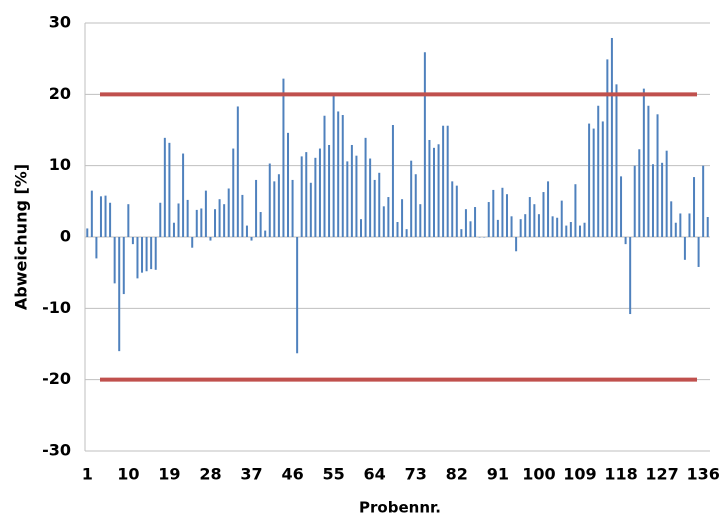 Image resolution: width=719 pixels, height=518 pixels. I want to click on x-tick-label: 100, so click(538, 474).